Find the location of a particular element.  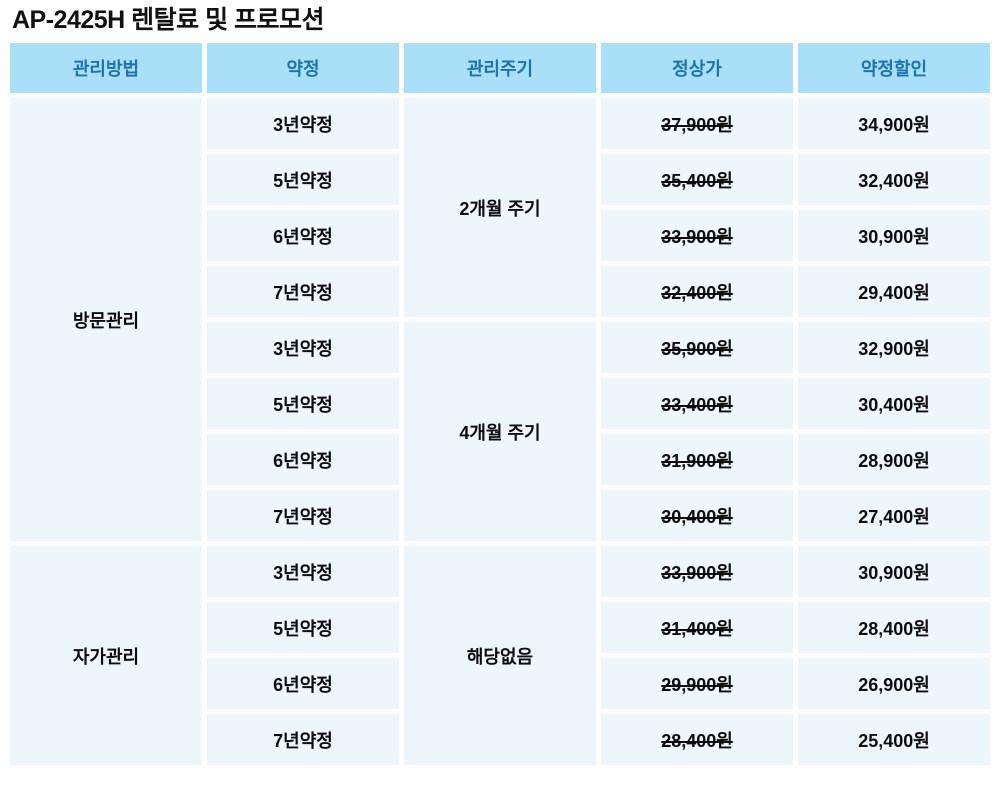

regular-price-cell: 33,400원 is located at coordinates (697, 403).